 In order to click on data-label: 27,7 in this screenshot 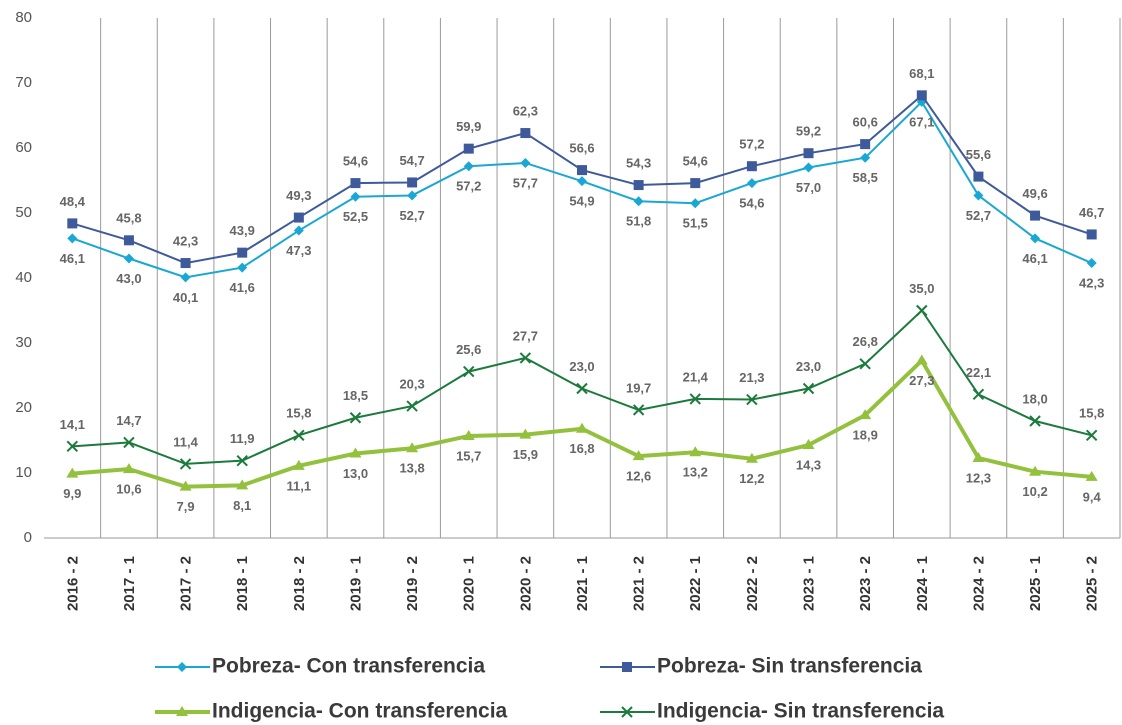, I will do `click(525, 335)`.